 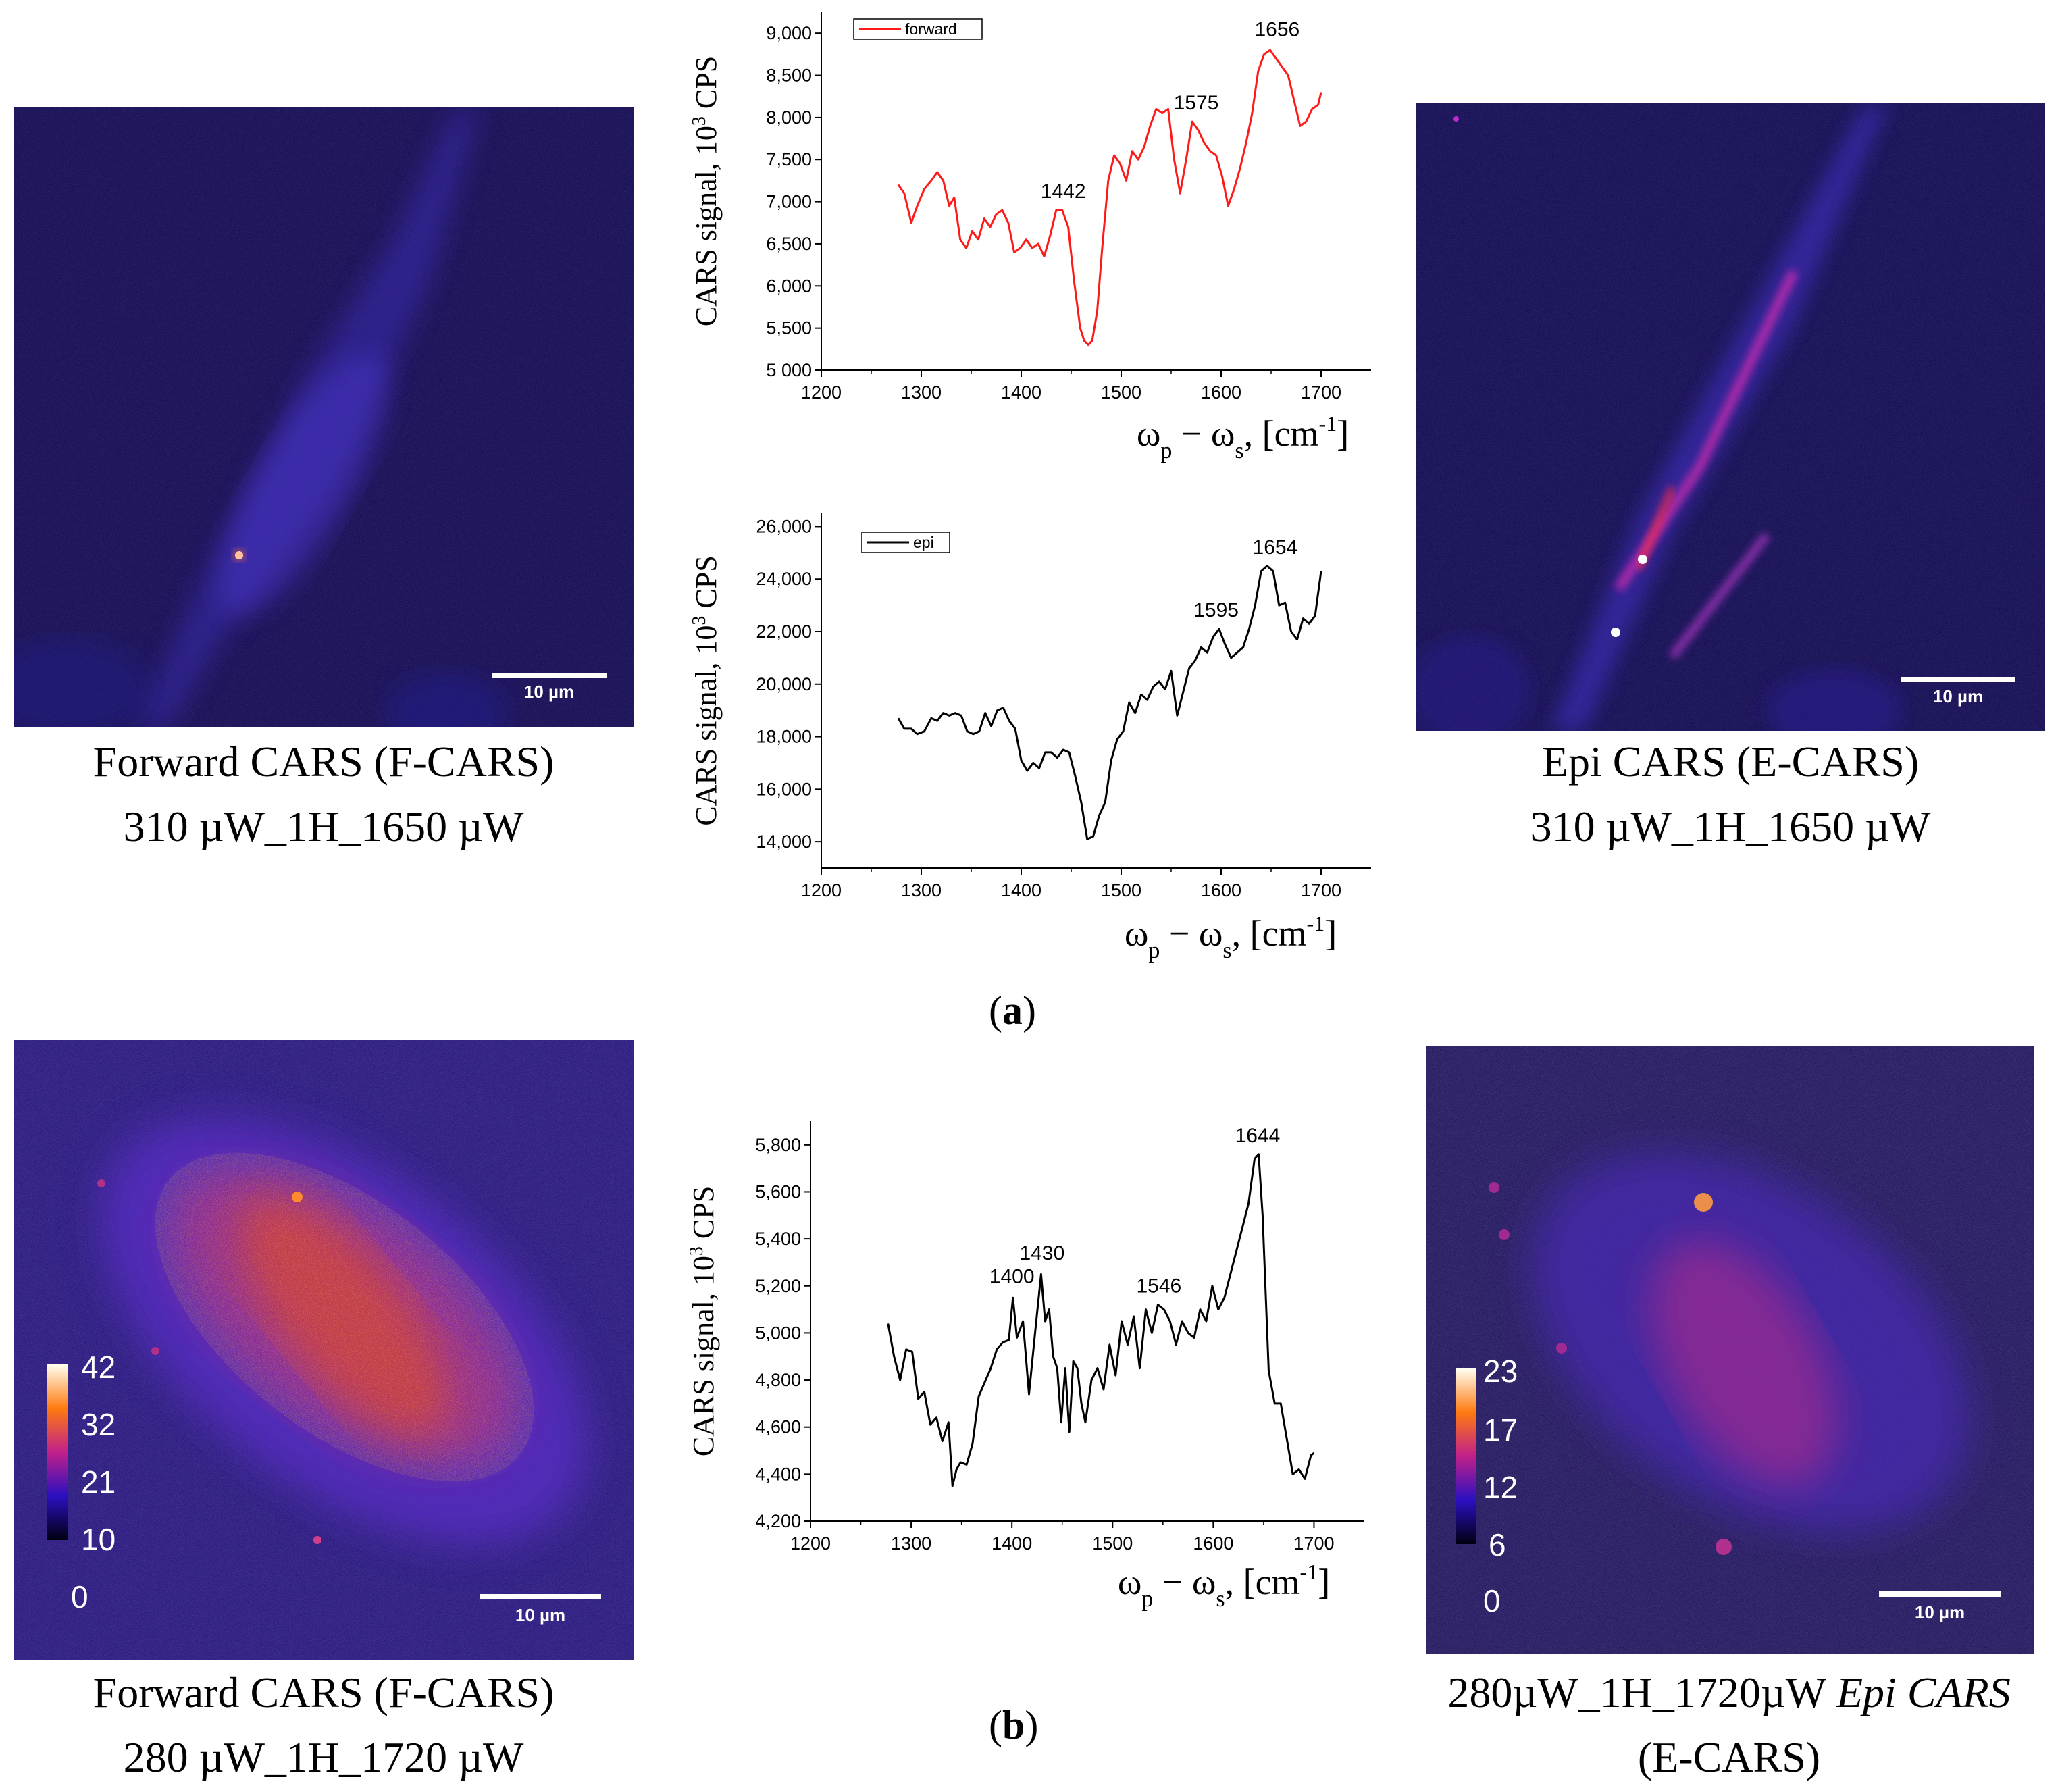 I want to click on caption-line-1: 280µW_1H_1720µW Epi CARS, so click(x=1729, y=1692).